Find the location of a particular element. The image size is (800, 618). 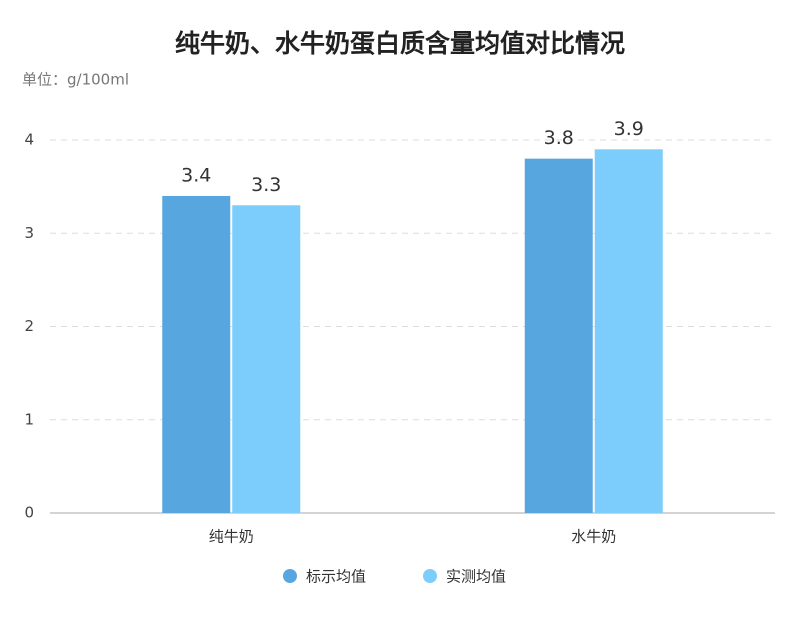

legend-label: 标示均值 is located at coordinates (336, 577).